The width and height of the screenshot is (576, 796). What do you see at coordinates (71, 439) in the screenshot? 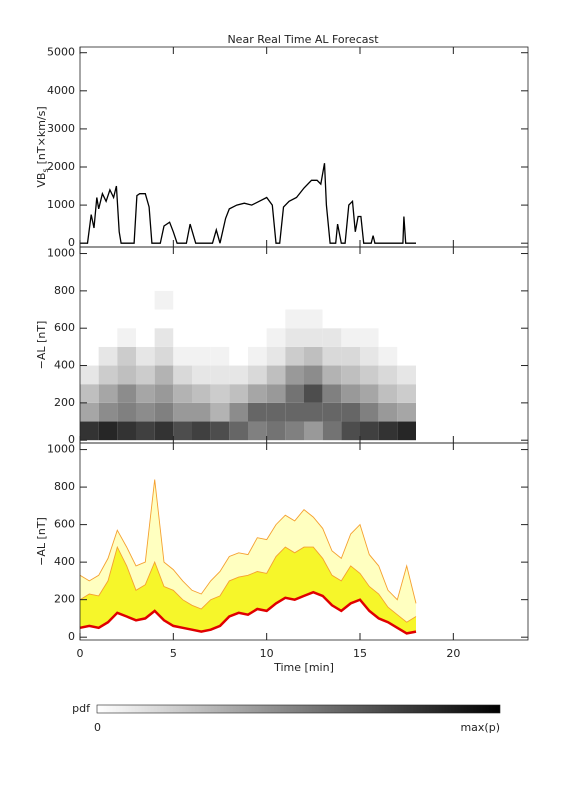
I see `y-tick-label: 0` at bounding box center [71, 439].